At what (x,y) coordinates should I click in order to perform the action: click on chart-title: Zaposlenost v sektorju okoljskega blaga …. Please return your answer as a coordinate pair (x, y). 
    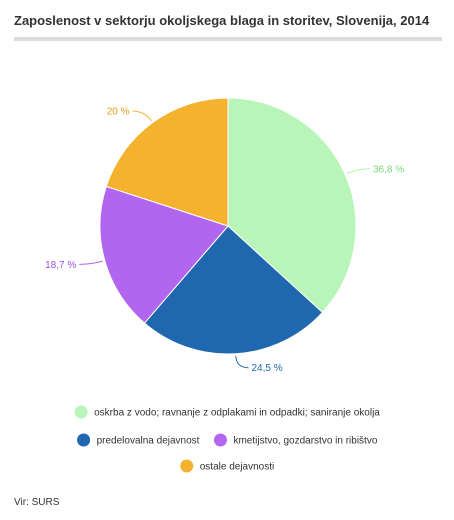
    Looking at the image, I should click on (222, 20).